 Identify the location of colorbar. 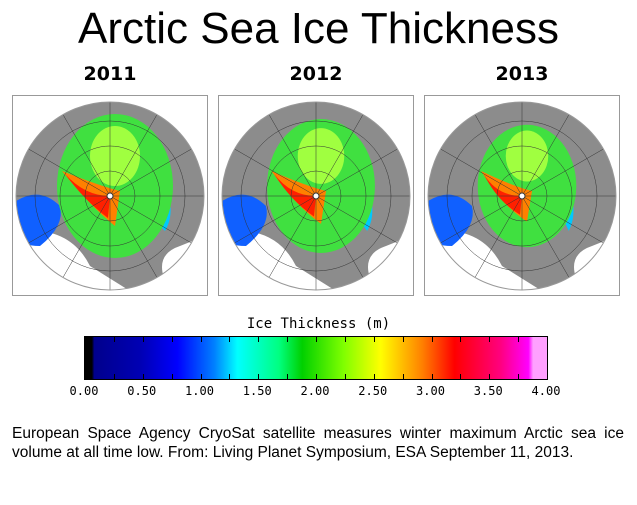
(316, 358).